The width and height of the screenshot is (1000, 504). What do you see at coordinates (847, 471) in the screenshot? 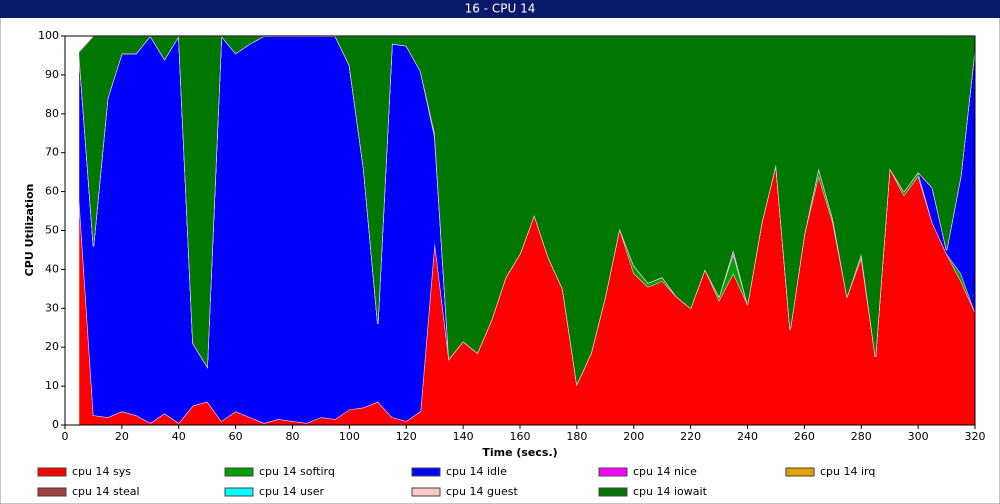
I see `legend-label: cpu 14 irq` at bounding box center [847, 471].